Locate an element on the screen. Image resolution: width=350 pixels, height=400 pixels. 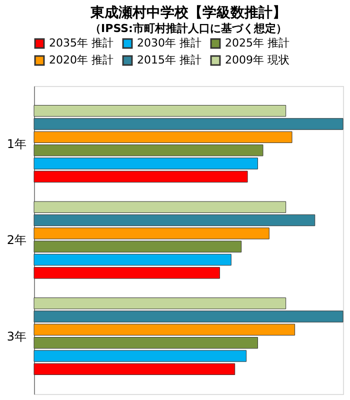
legend-label: 2020年 推計 is located at coordinates (81, 60).